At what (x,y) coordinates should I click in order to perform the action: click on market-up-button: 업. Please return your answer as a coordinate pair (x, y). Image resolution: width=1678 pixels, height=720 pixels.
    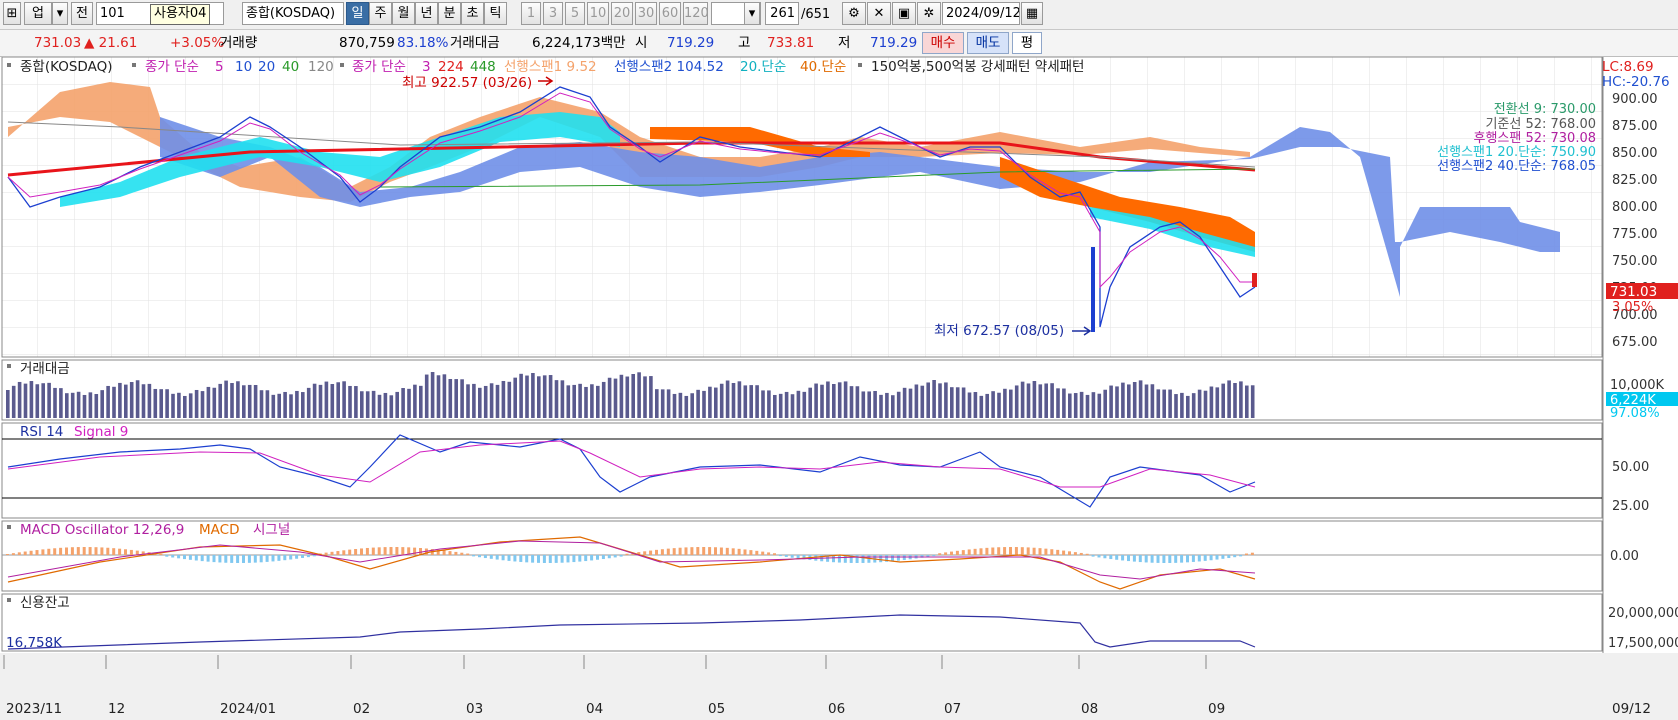
    Looking at the image, I should click on (38, 13).